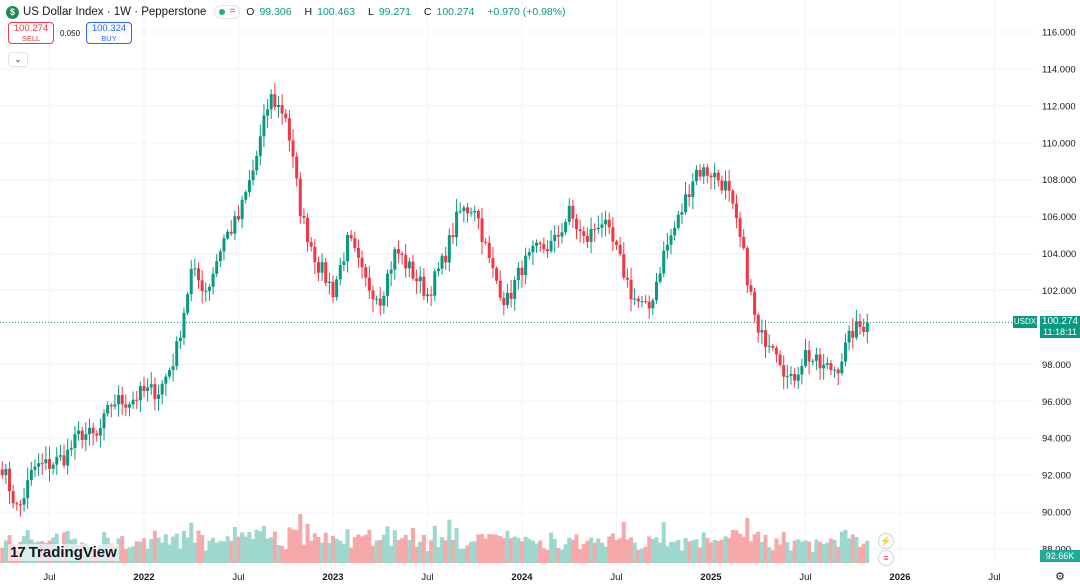  Describe the element at coordinates (18, 59) in the screenshot. I see `collapse-legend-button: ⌄` at that location.